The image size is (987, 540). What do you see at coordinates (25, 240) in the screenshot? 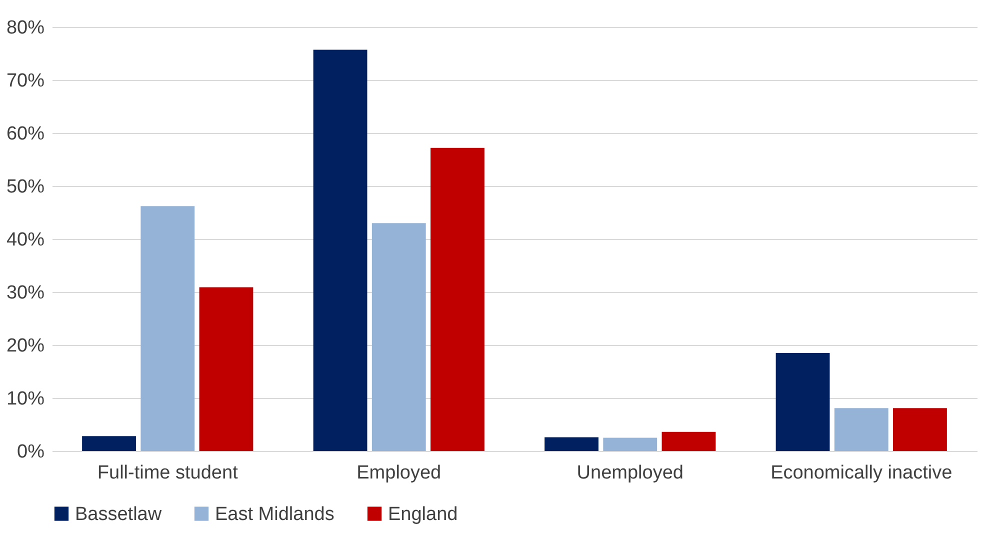
I see `y-tick-label: 40%` at bounding box center [25, 240].